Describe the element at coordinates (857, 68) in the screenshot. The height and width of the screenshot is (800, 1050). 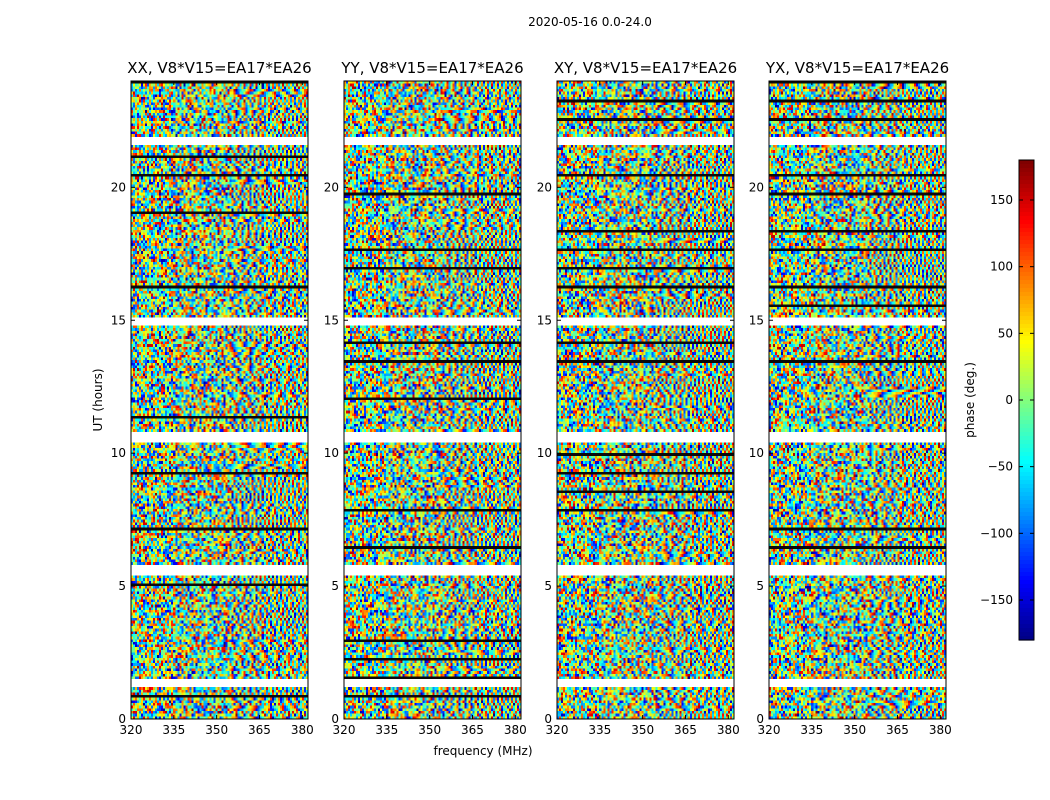
I see `panel-title: YX, V8*V15=EA17*EA26` at that location.